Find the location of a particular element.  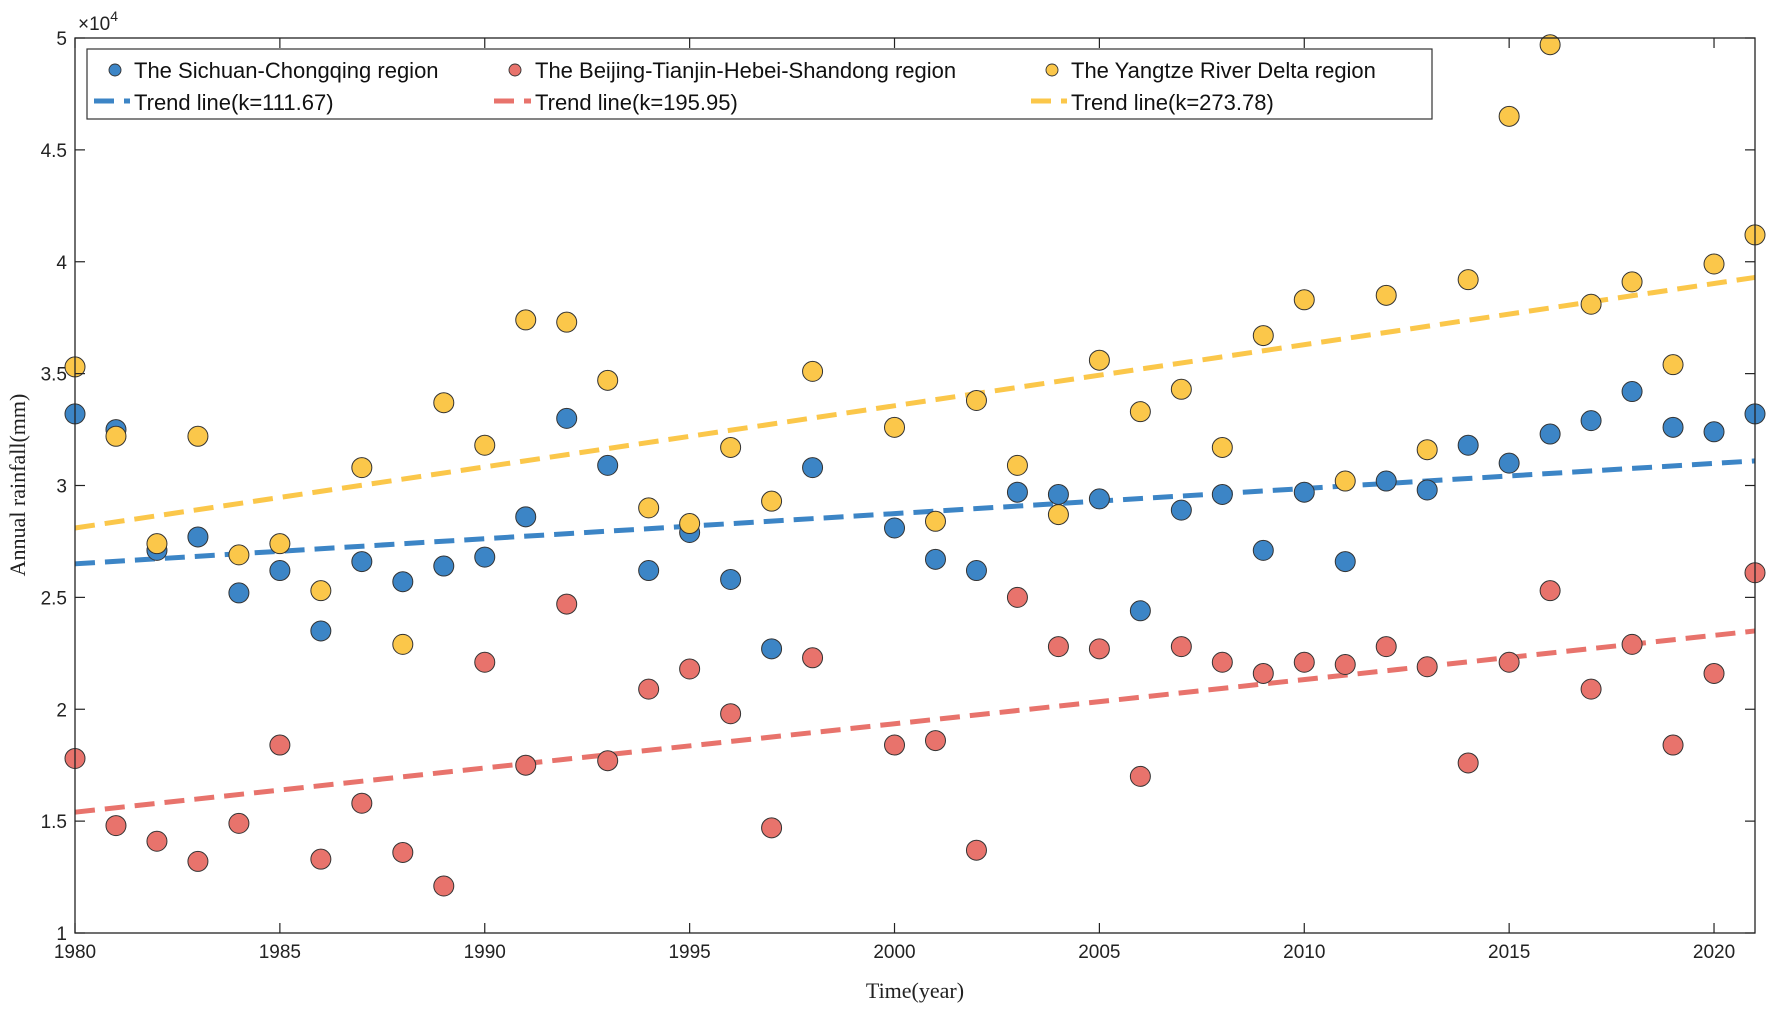

legend-label-yangtze: The Yangtze River Delta region is located at coordinates (1223, 70).